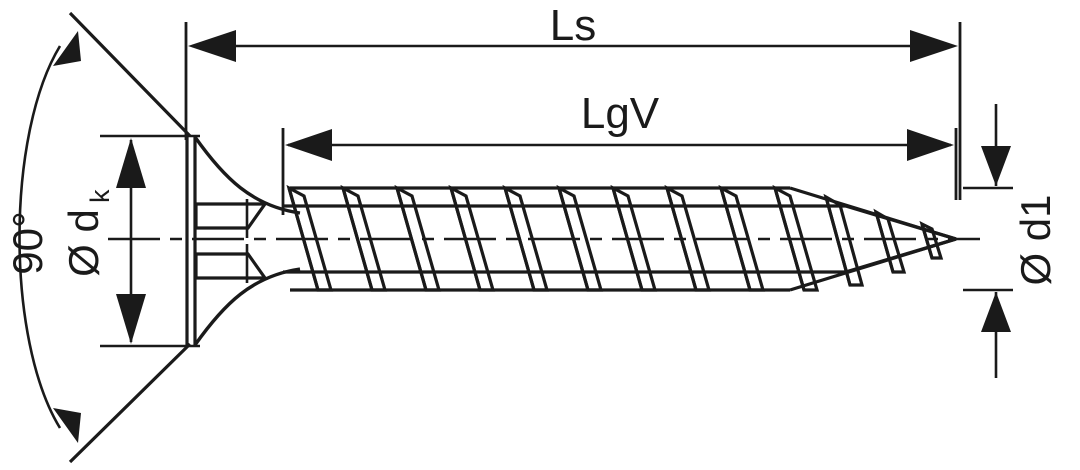  What do you see at coordinates (191, 241) in the screenshot?
I see `screw-head-top-face` at bounding box center [191, 241].